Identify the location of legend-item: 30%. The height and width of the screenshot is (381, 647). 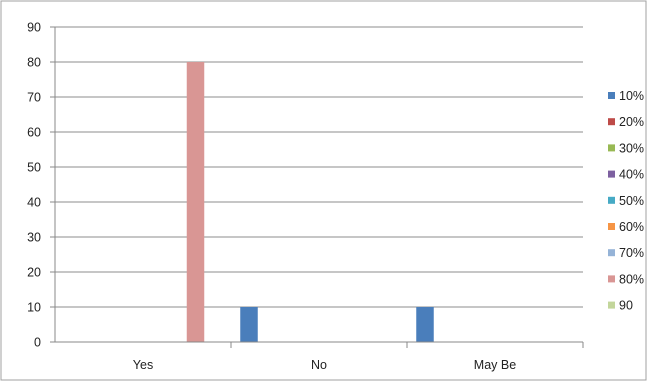
(626, 148).